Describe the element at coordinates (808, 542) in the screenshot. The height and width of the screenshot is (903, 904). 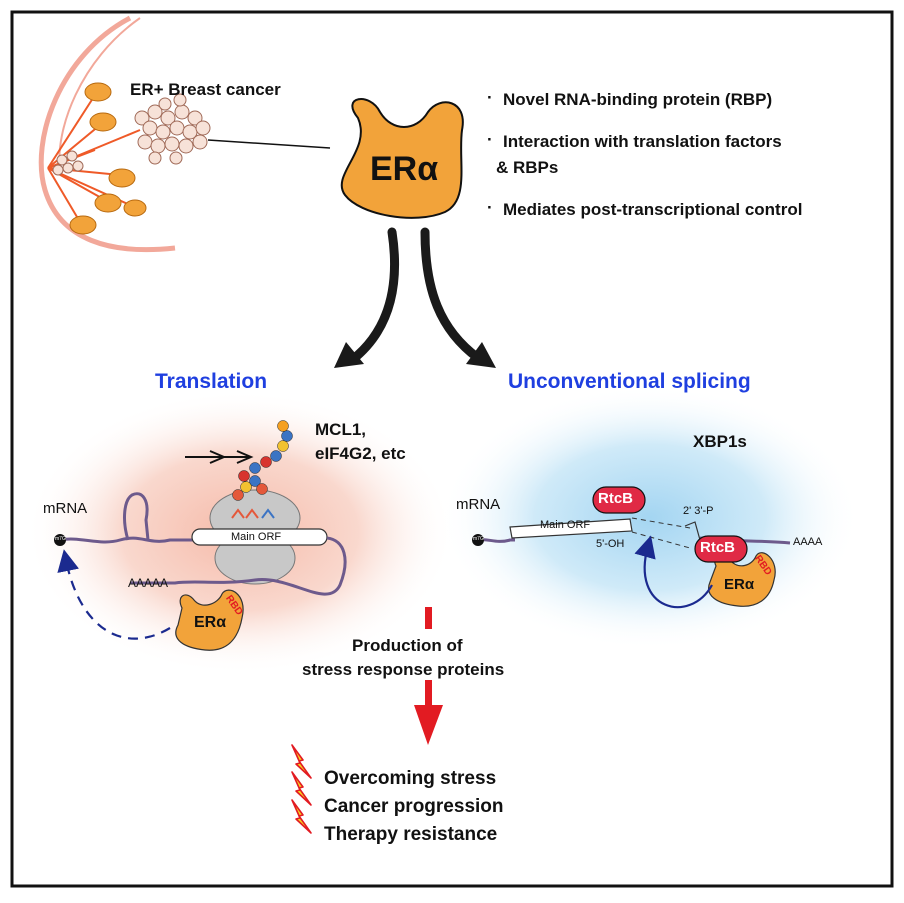
I see `polya-label-right: AAAA` at that location.